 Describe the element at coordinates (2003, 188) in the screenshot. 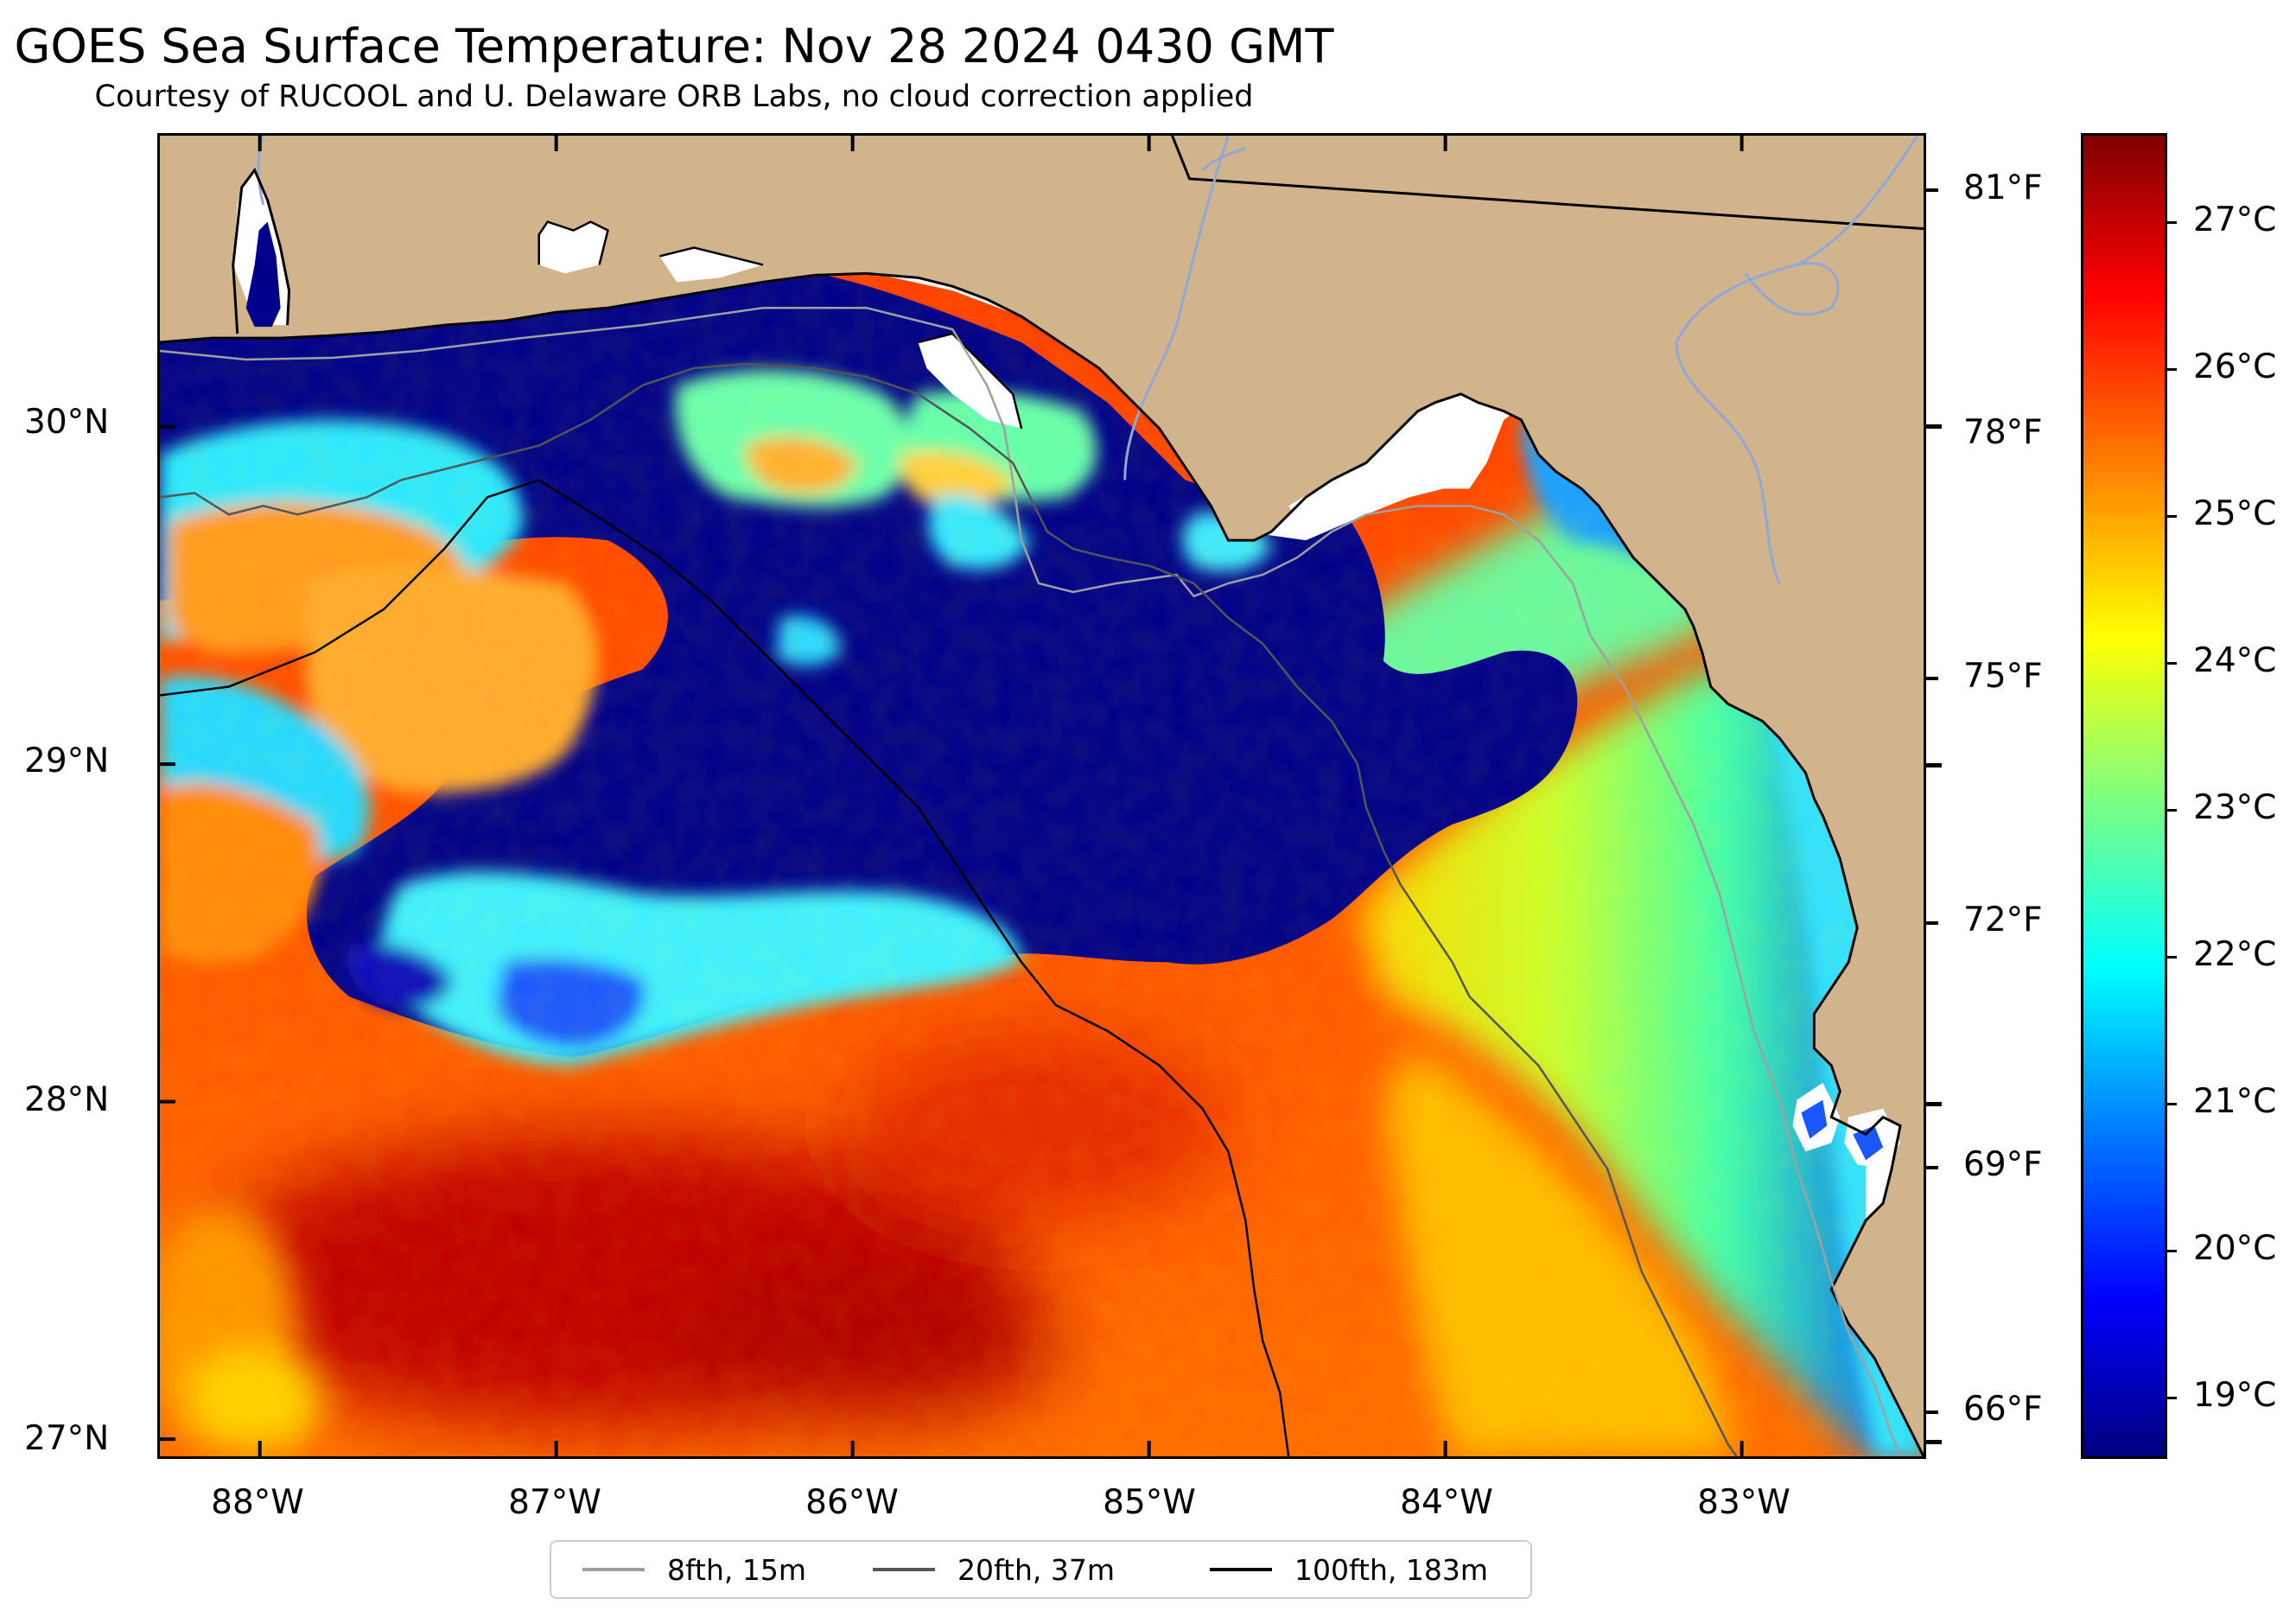

I see `temp-f-label-81: 81°F` at that location.